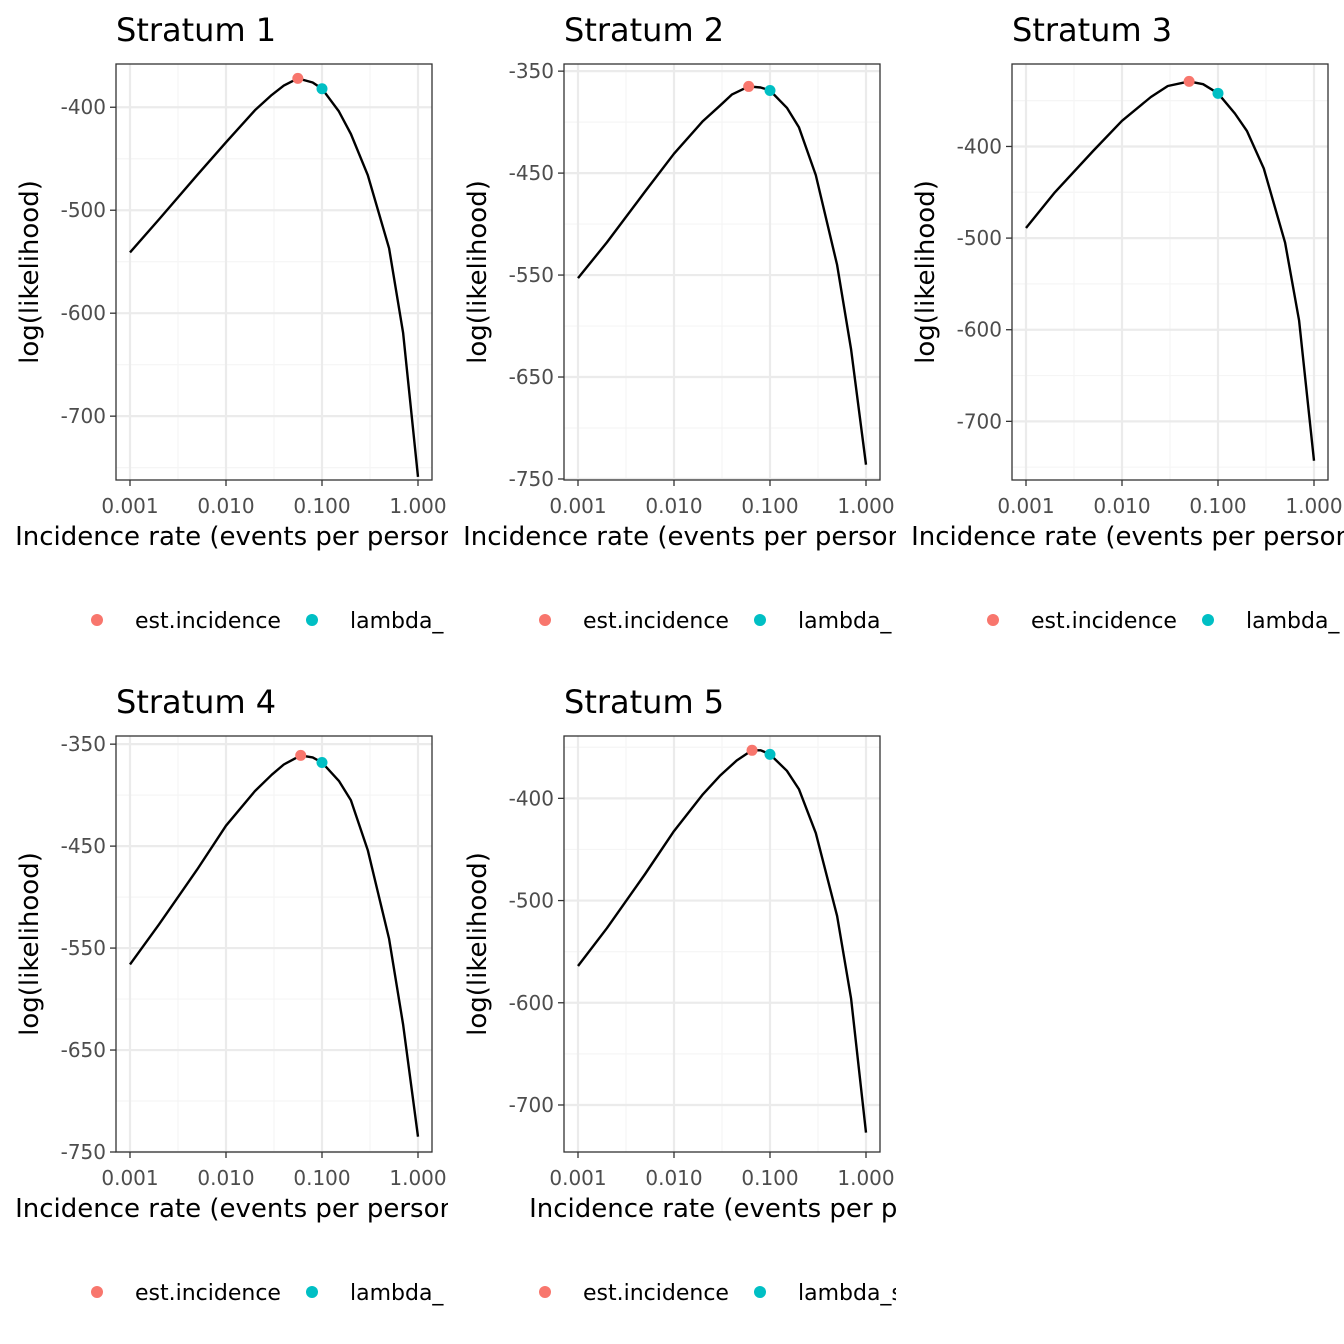 This screenshot has width=1344, height=1344. Describe the element at coordinates (741, 1293) in the screenshot. I see `legend: est.incidence lambda_start` at that location.